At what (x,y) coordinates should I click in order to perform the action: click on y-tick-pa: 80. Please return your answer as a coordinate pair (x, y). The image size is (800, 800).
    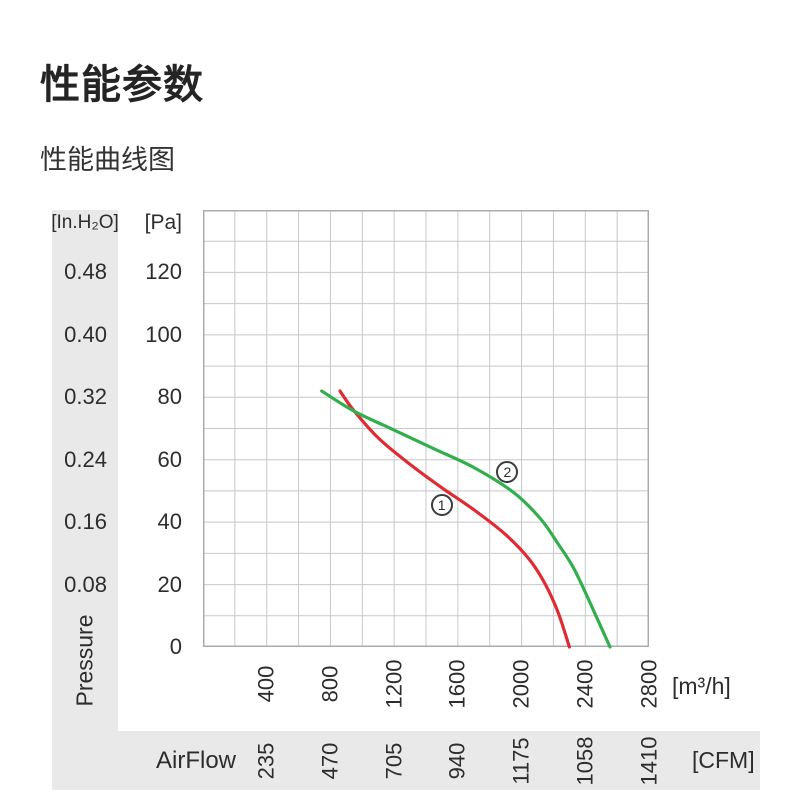
    Looking at the image, I should click on (169, 397).